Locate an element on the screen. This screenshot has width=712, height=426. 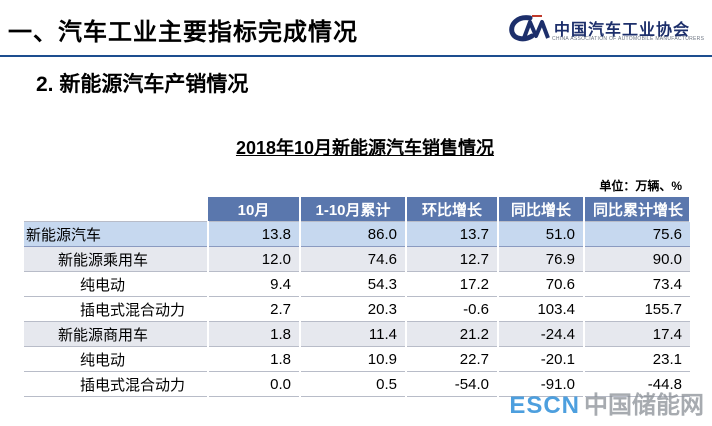
caam-logo-icon is located at coordinates (529, 28).